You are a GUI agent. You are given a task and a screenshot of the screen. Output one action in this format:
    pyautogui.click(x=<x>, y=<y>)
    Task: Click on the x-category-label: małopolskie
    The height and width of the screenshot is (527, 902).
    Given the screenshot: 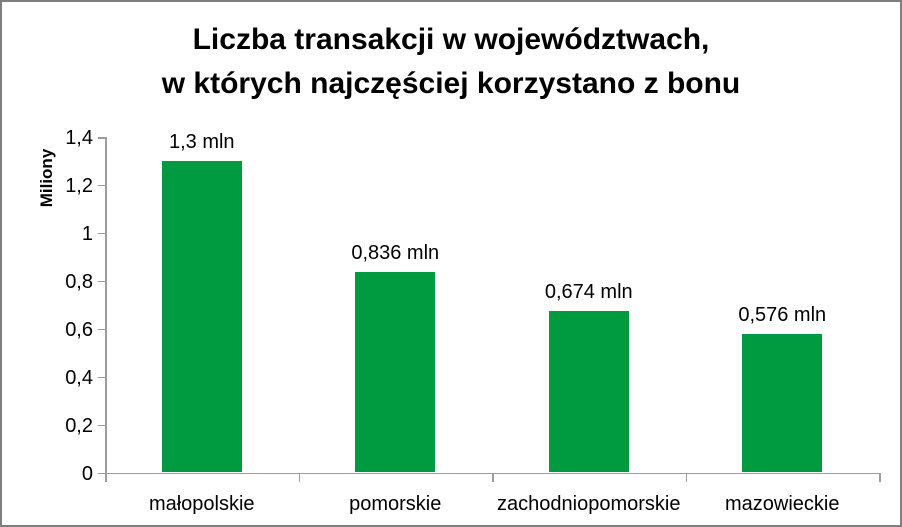 What is the action you would take?
    pyautogui.click(x=201, y=504)
    